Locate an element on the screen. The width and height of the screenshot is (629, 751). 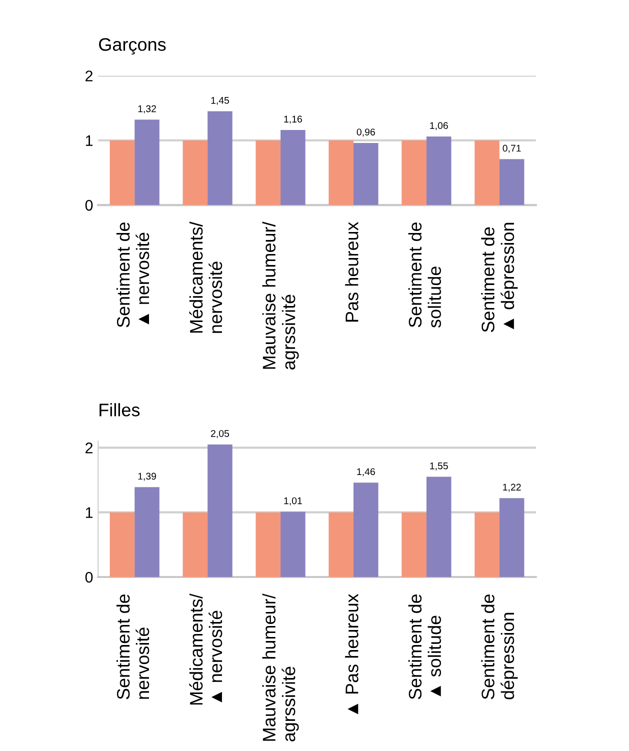
x-tick-label: Sentiment de nervosité is located at coordinates (133, 647).